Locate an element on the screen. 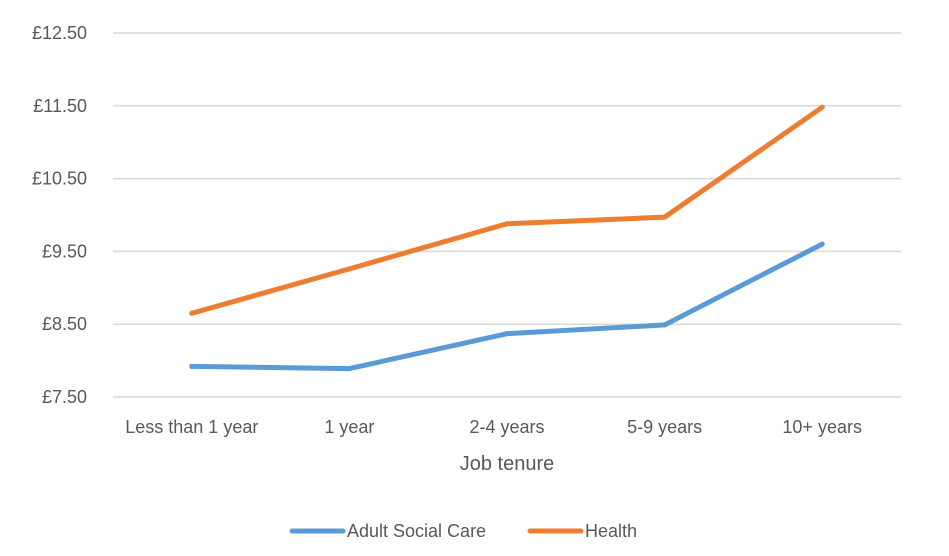 The width and height of the screenshot is (949, 556). x-tick-label: Less than 1 year is located at coordinates (191, 427).